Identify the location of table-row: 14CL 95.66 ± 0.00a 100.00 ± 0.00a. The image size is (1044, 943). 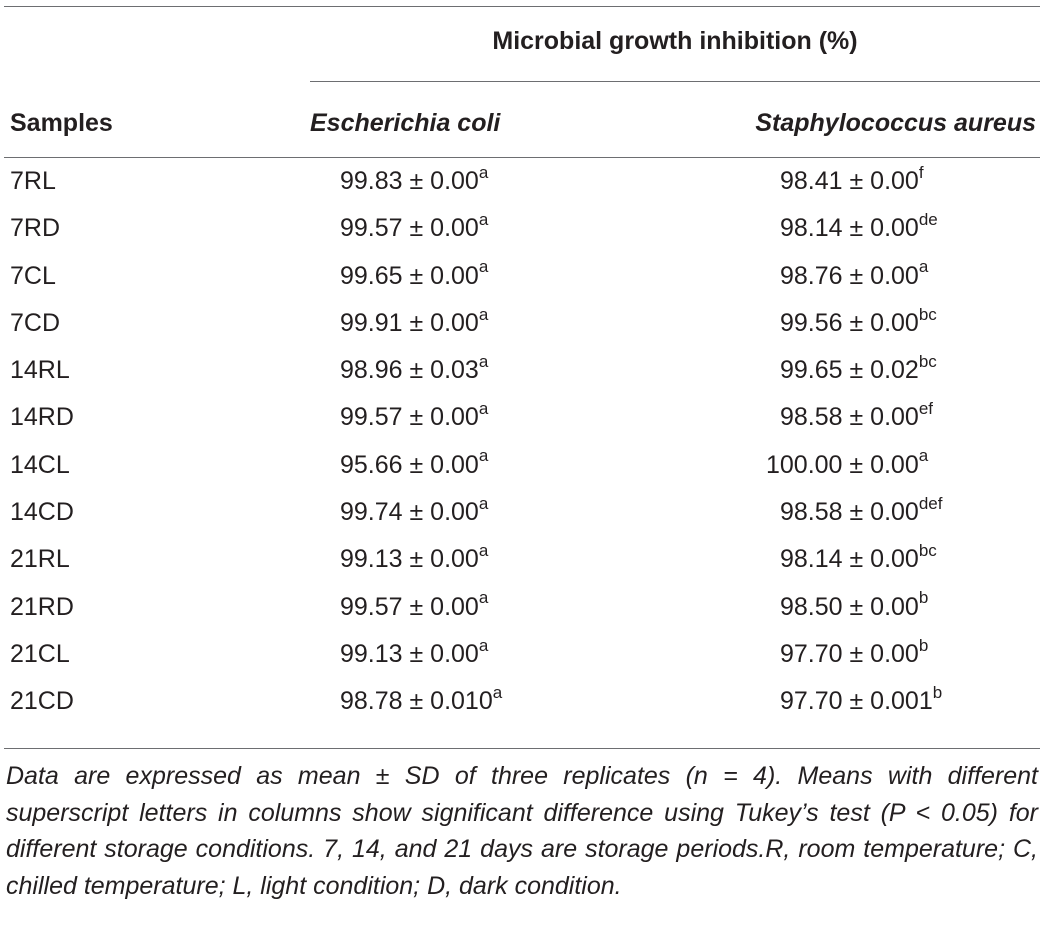
(522, 474).